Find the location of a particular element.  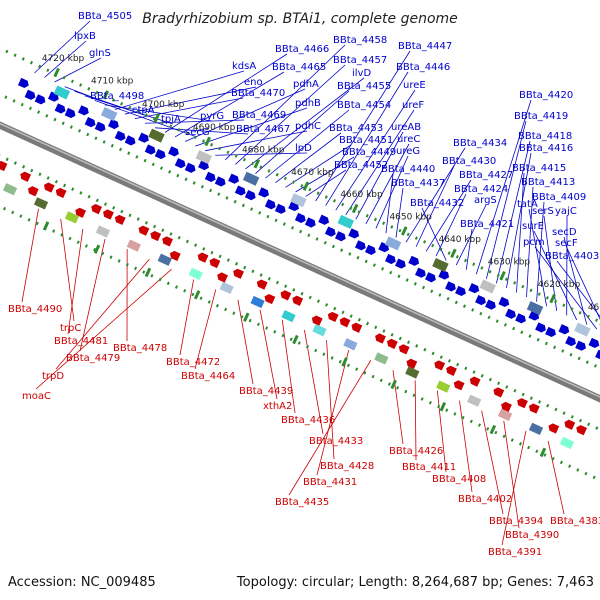

forward-gene-label: pdhC is located at coordinates (308, 126).